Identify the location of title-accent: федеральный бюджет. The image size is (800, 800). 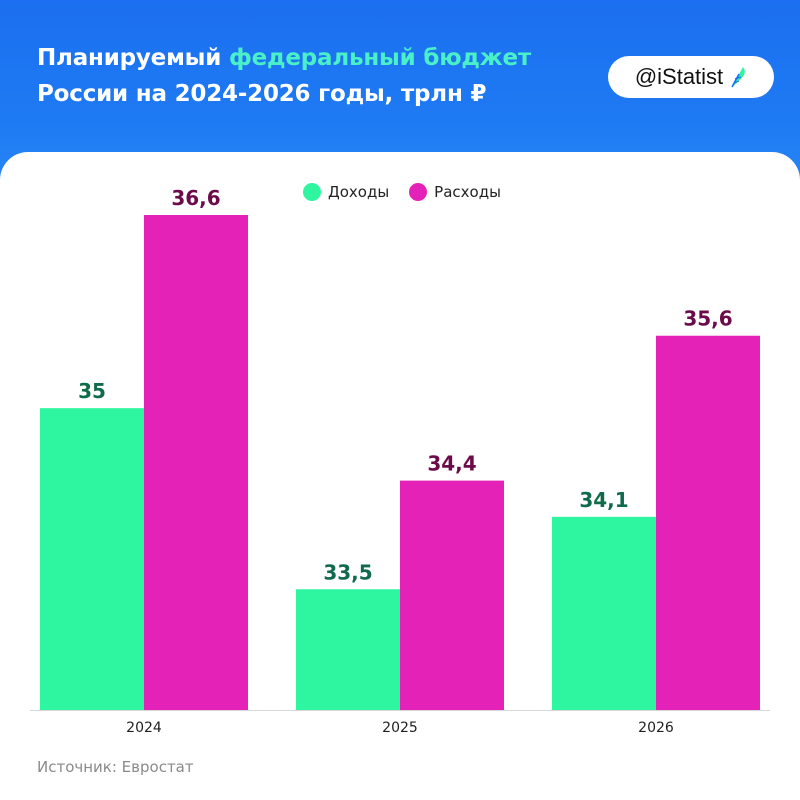
(380, 58).